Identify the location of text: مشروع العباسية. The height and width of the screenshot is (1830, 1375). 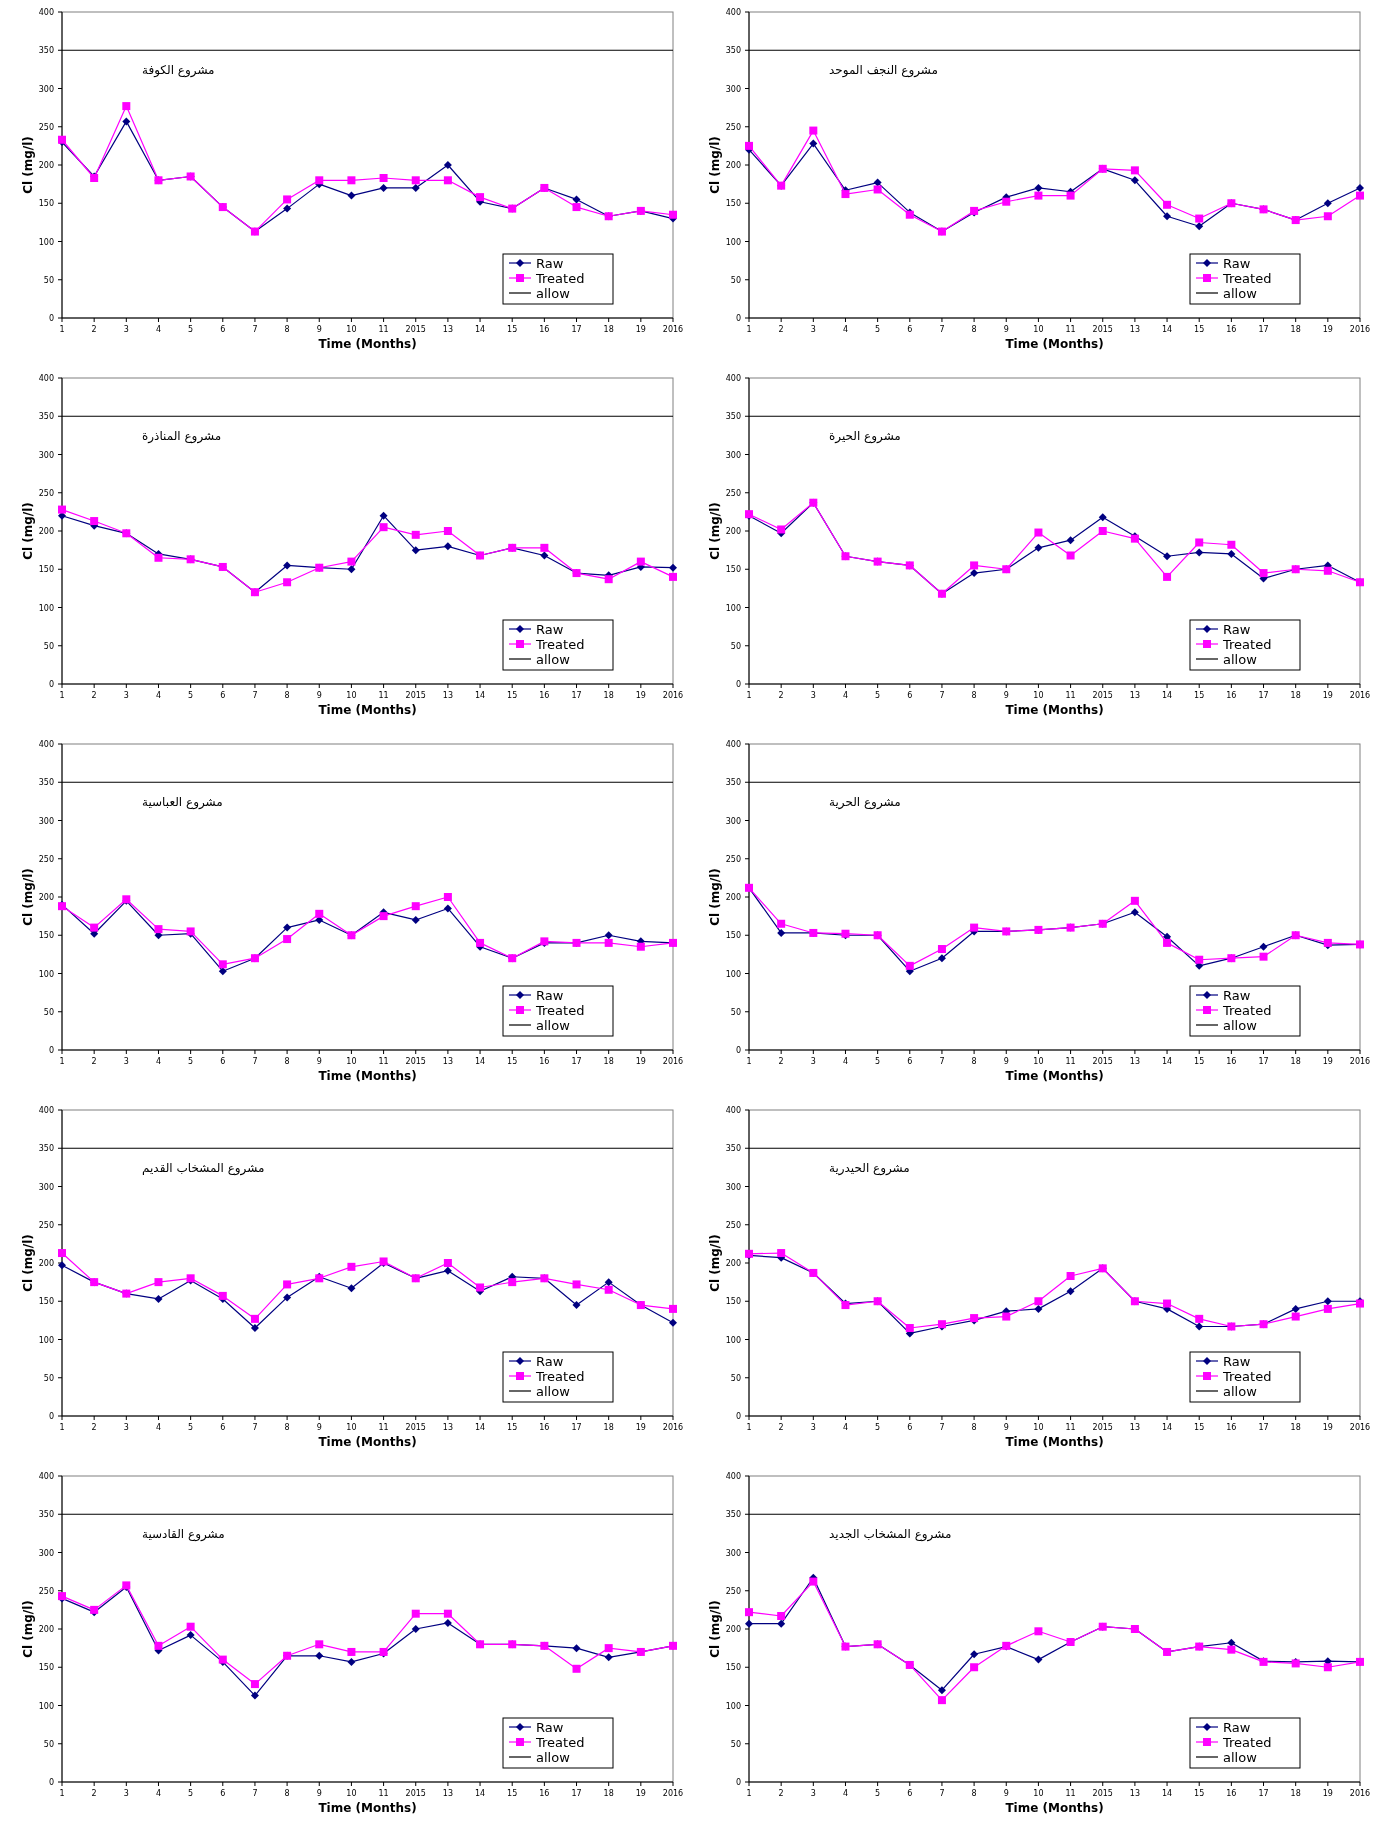
(182, 802).